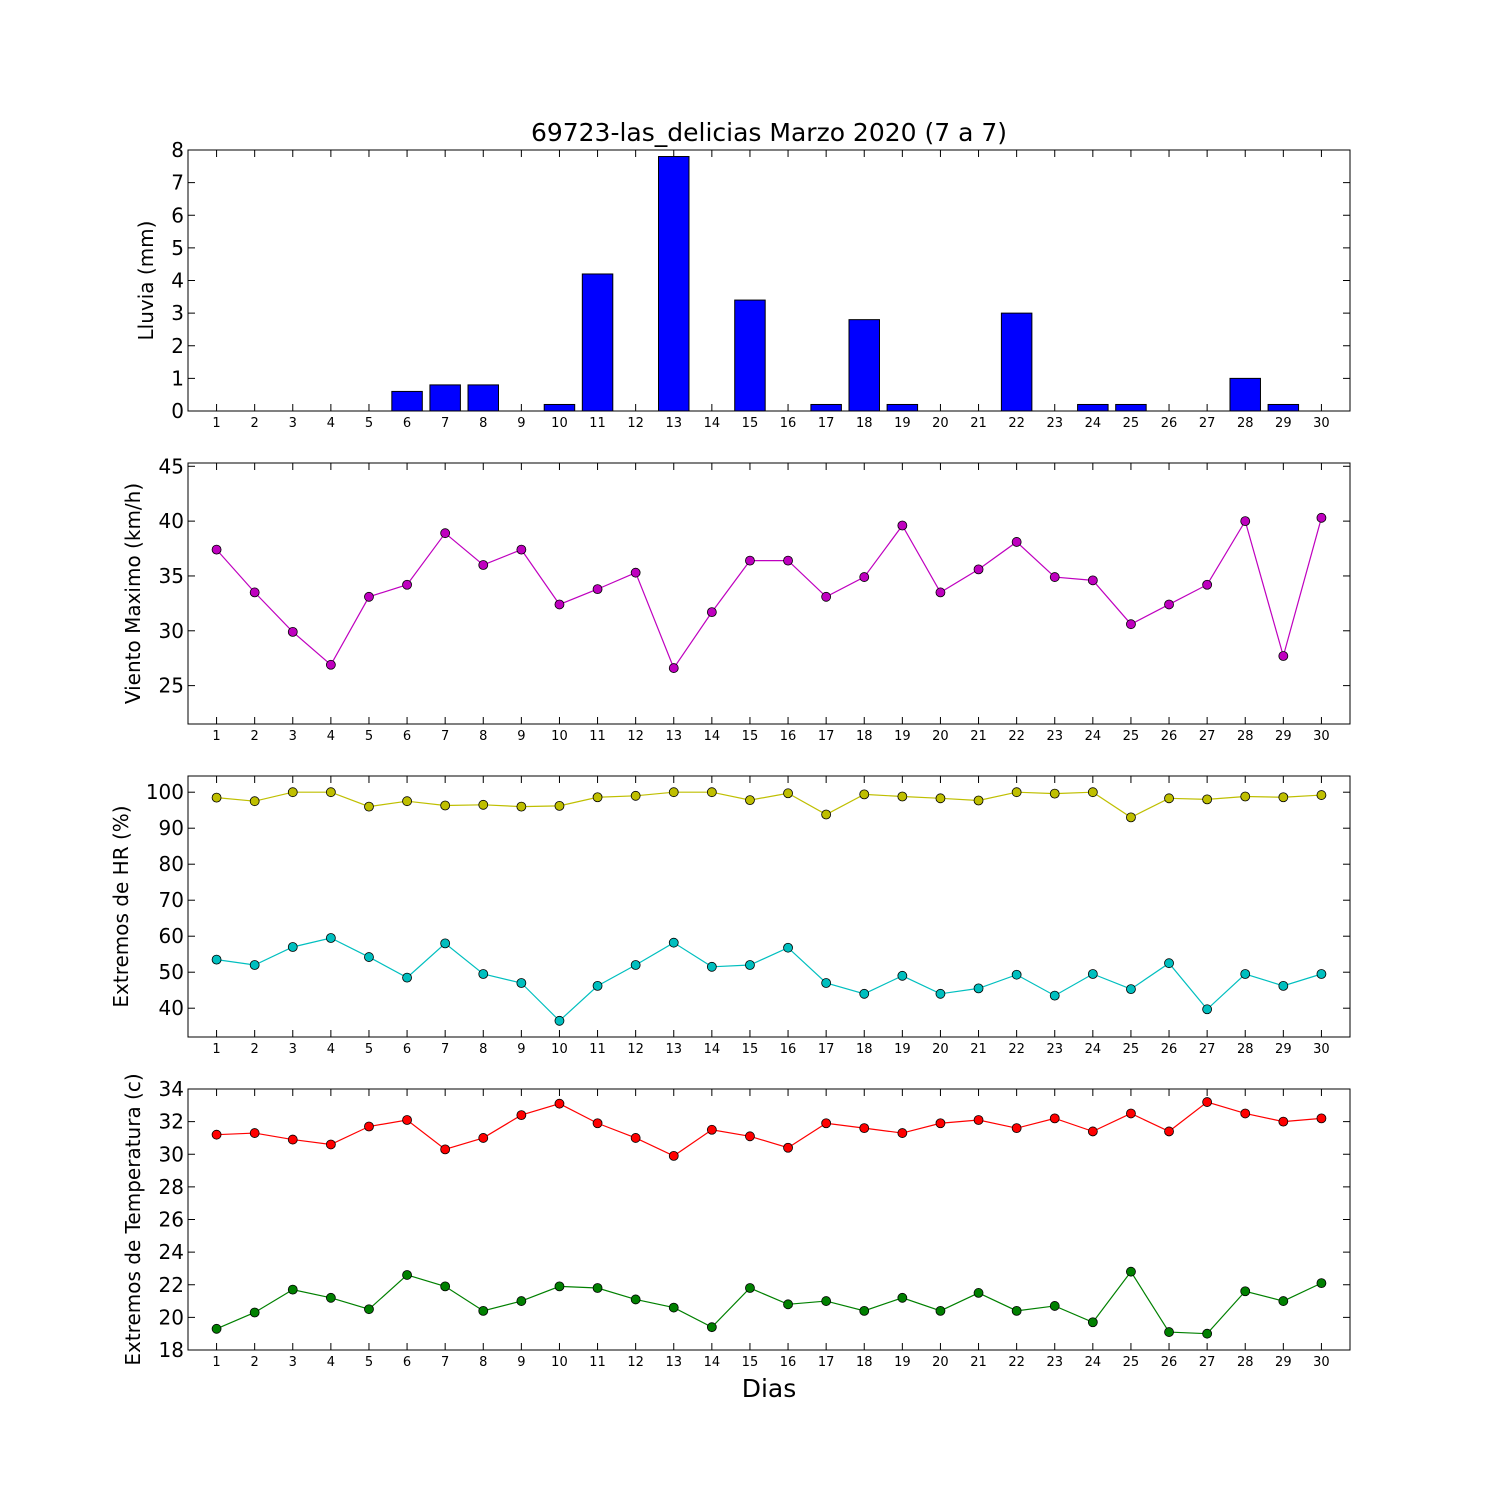 This screenshot has width=1500, height=1500. What do you see at coordinates (171, 900) in the screenshot?
I see `y-tick-label: 70` at bounding box center [171, 900].